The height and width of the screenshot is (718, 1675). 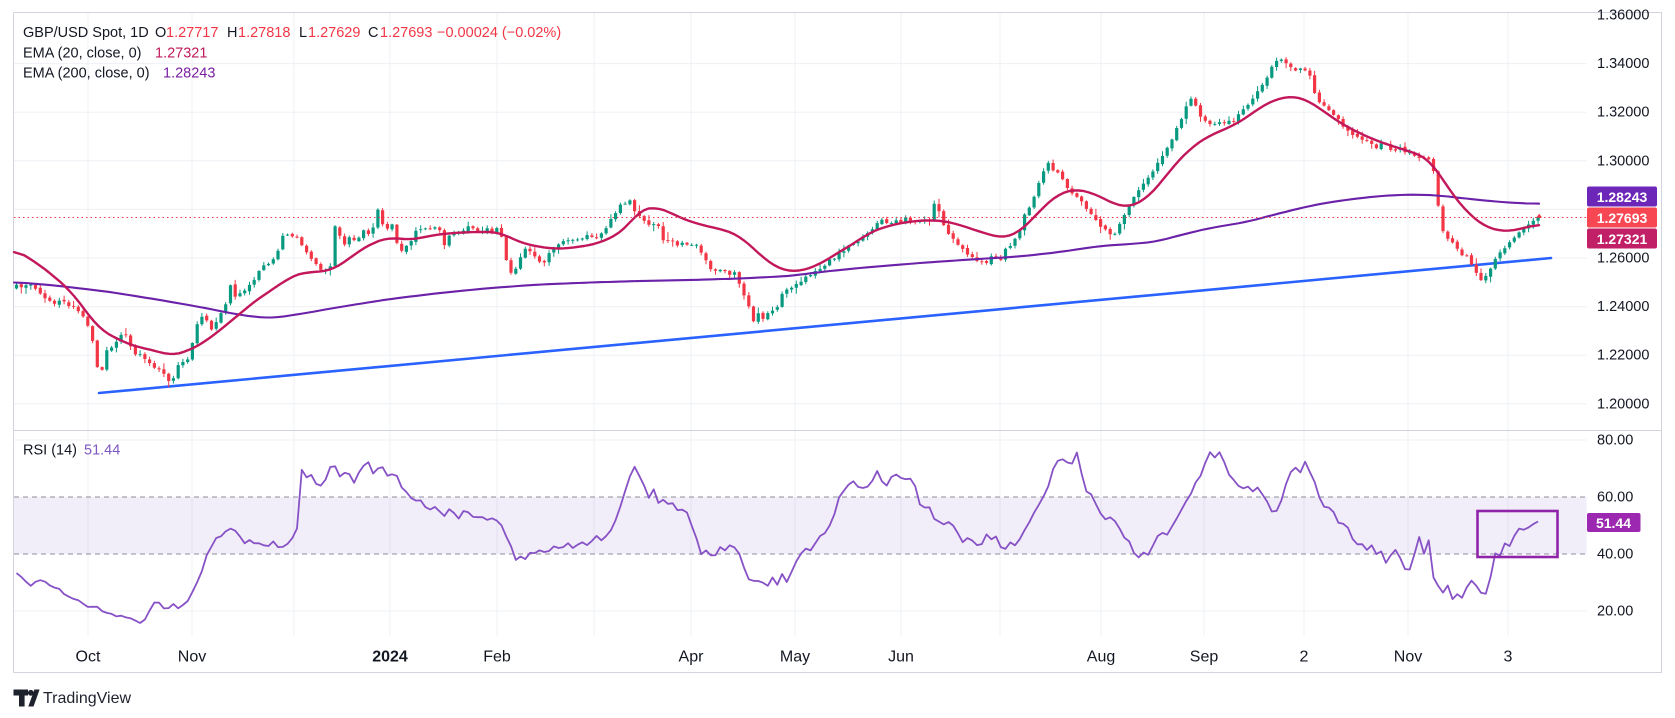 What do you see at coordinates (1615, 441) in the screenshot?
I see `svg-text: 80.00` at bounding box center [1615, 441].